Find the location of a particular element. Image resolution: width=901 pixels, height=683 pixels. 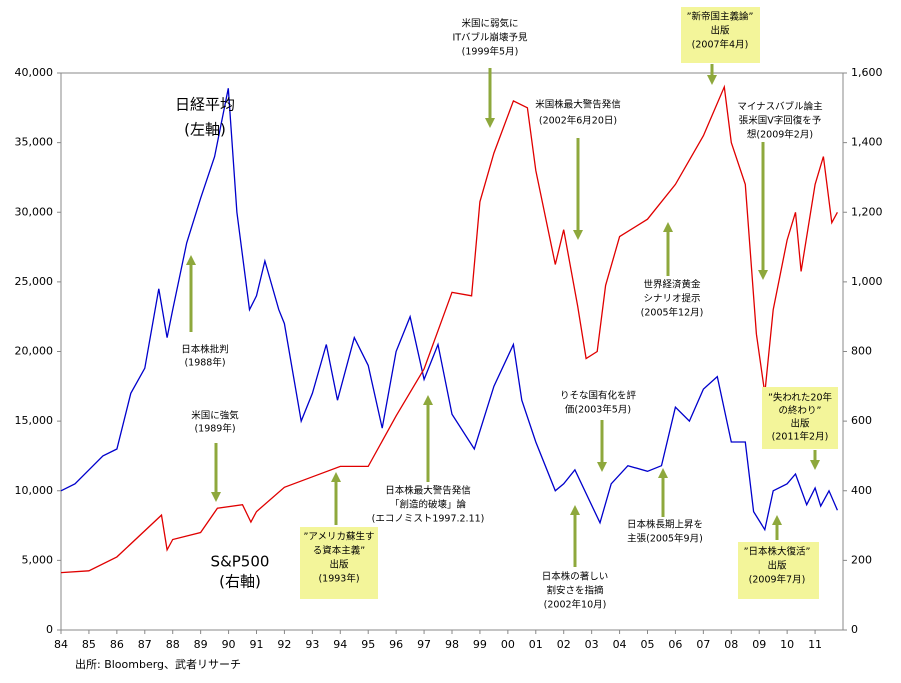

annotation-text: の終わり” is located at coordinates (800, 411).